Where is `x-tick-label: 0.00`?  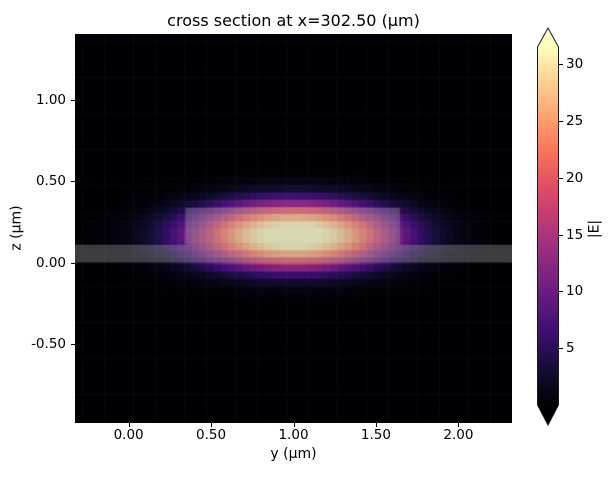
x-tick-label: 0.00 is located at coordinates (128, 435).